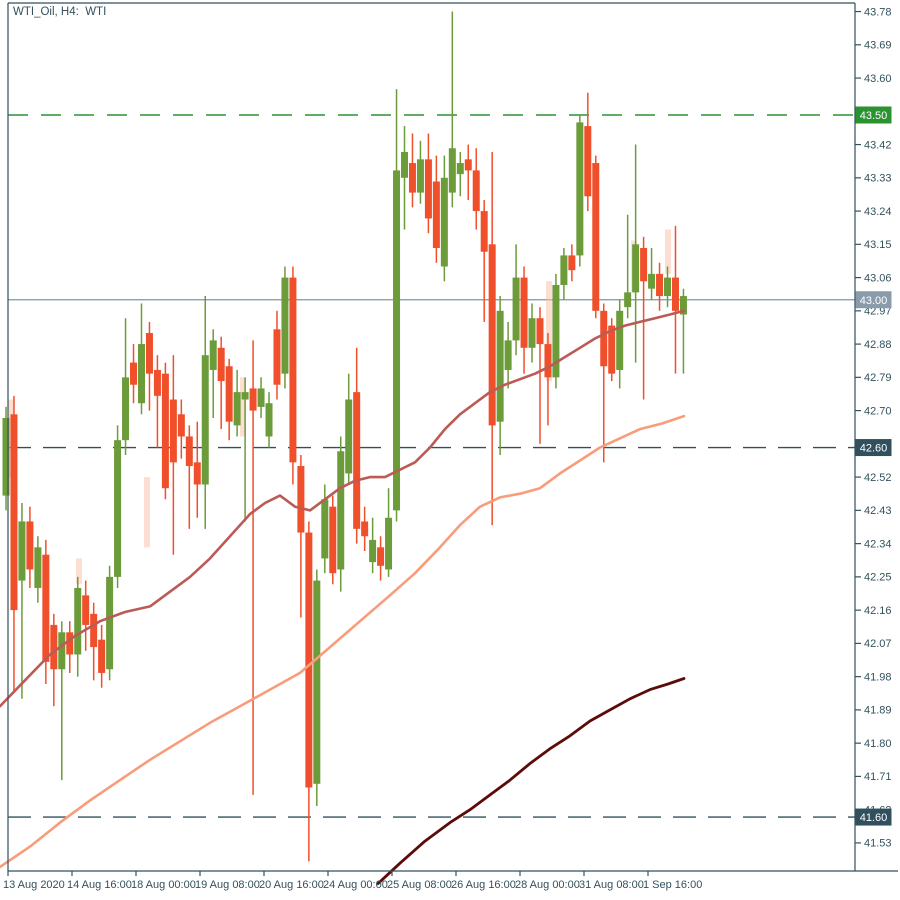 The height and width of the screenshot is (900, 900). I want to click on price-tick-label: 42.52, so click(878, 478).